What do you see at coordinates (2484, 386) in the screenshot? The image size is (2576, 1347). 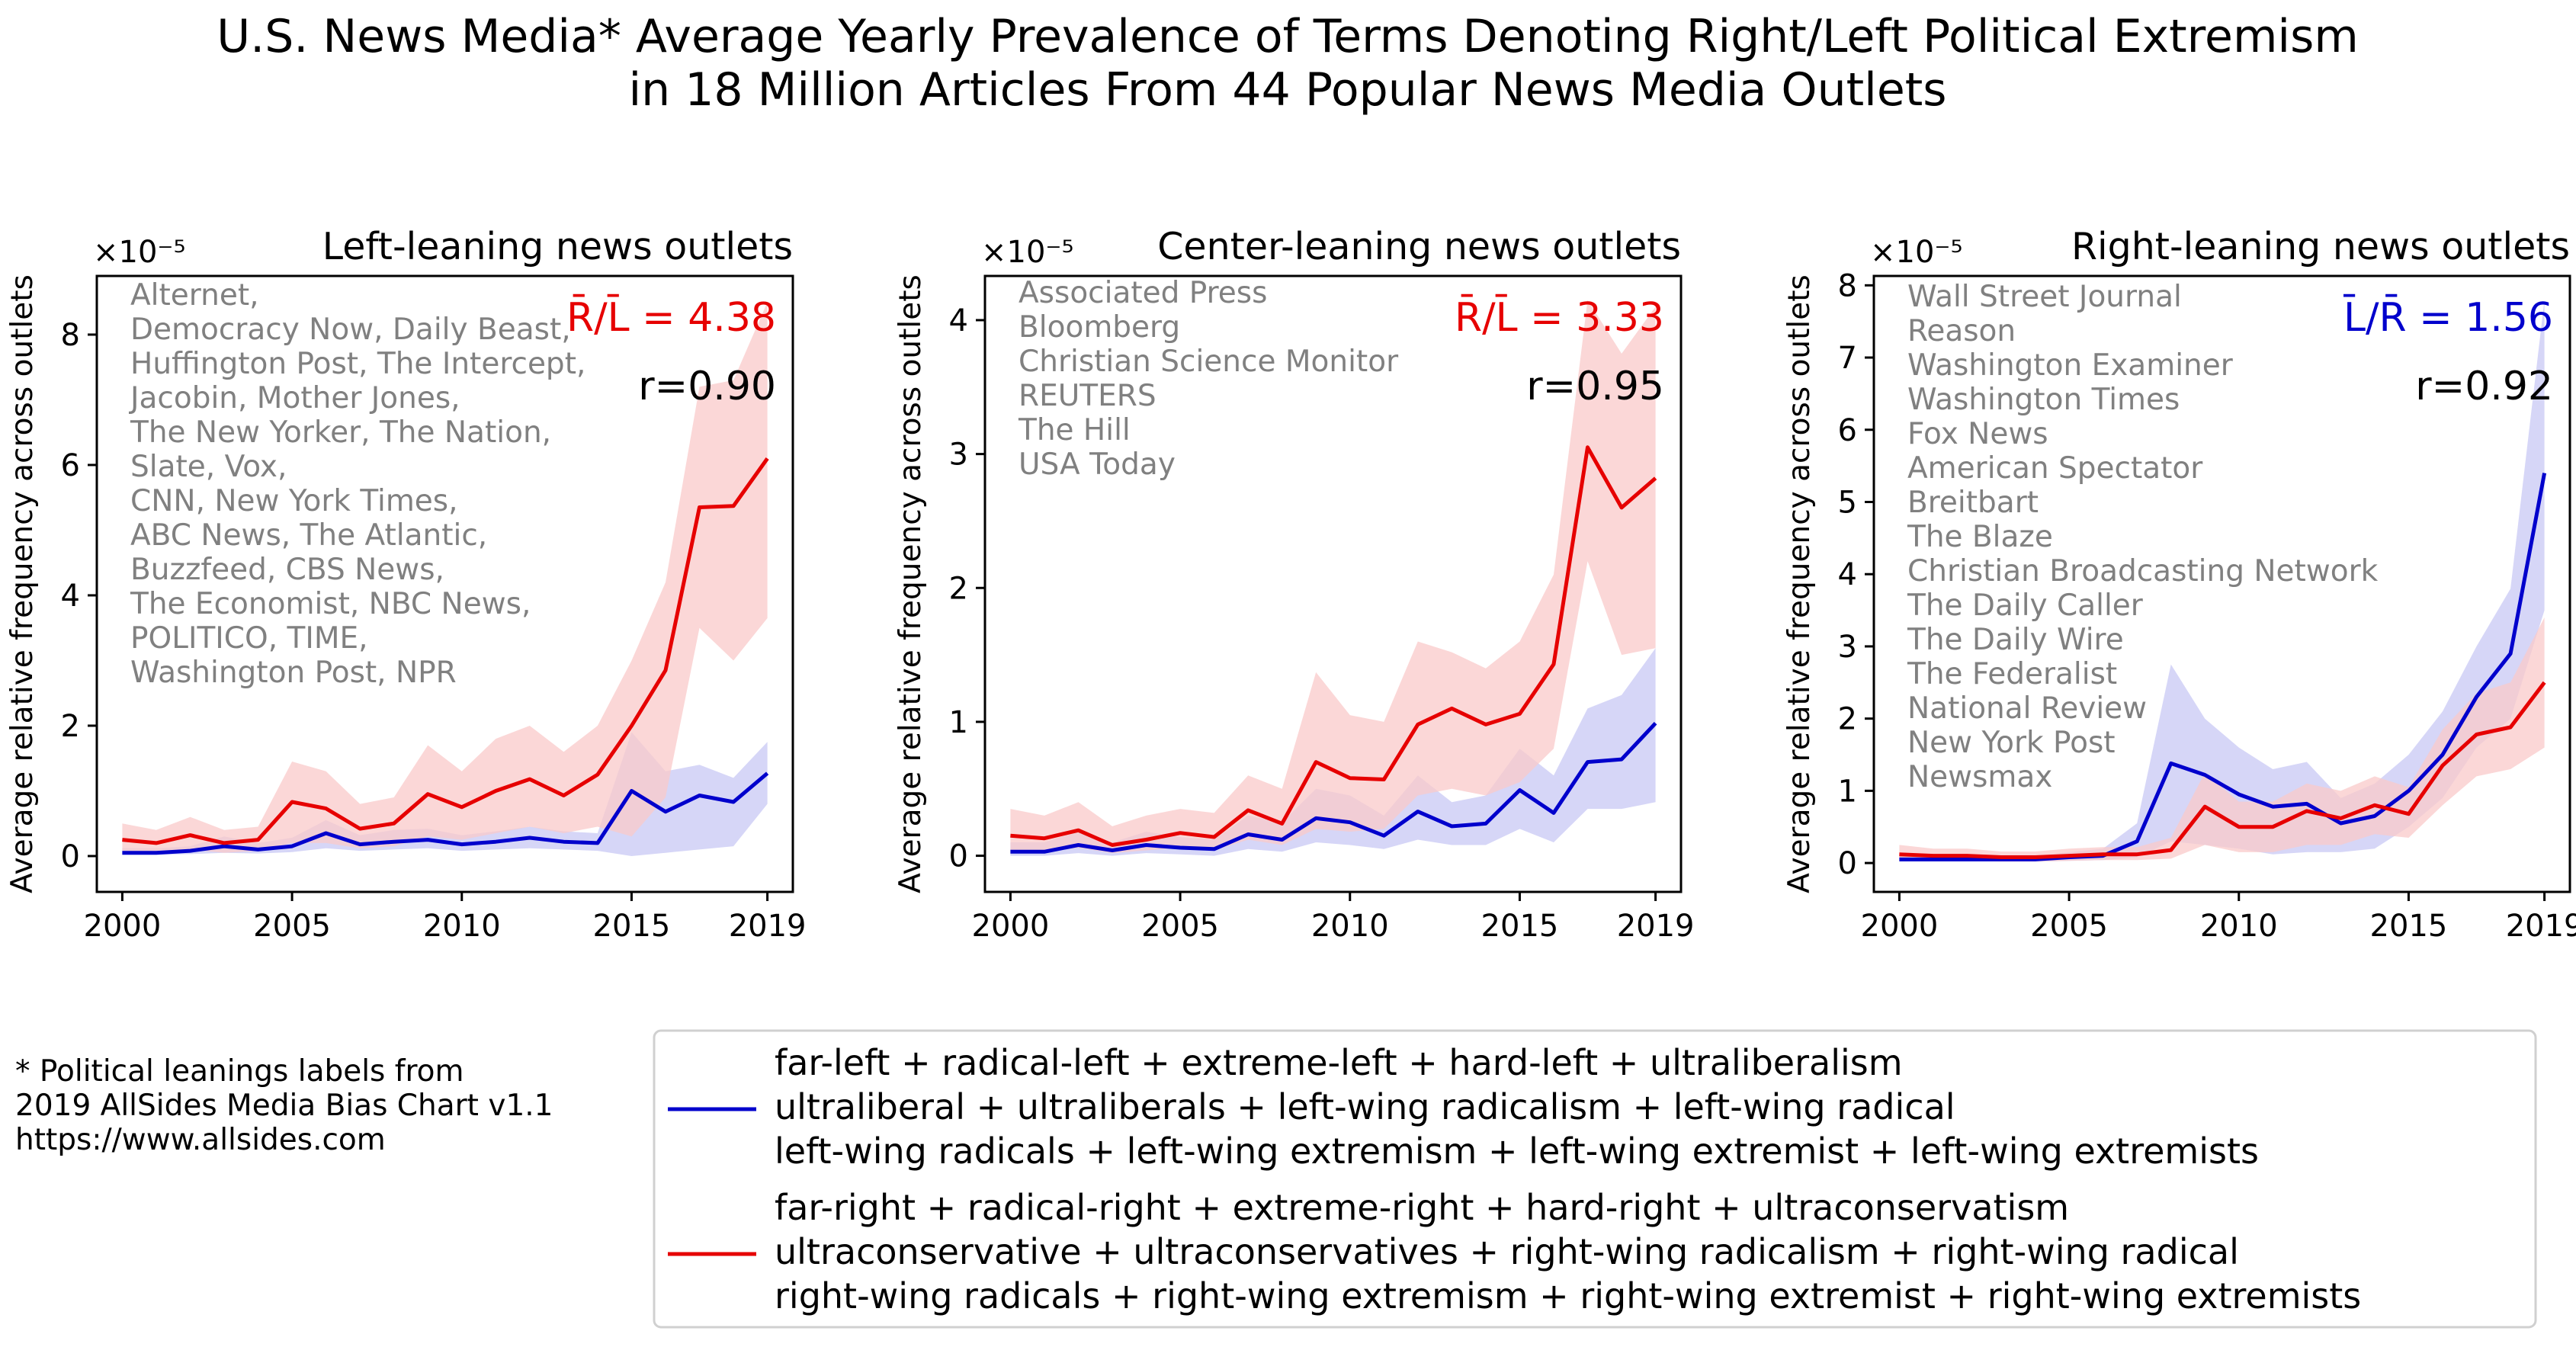 I see `correlation-annotation: r=0.92` at bounding box center [2484, 386].